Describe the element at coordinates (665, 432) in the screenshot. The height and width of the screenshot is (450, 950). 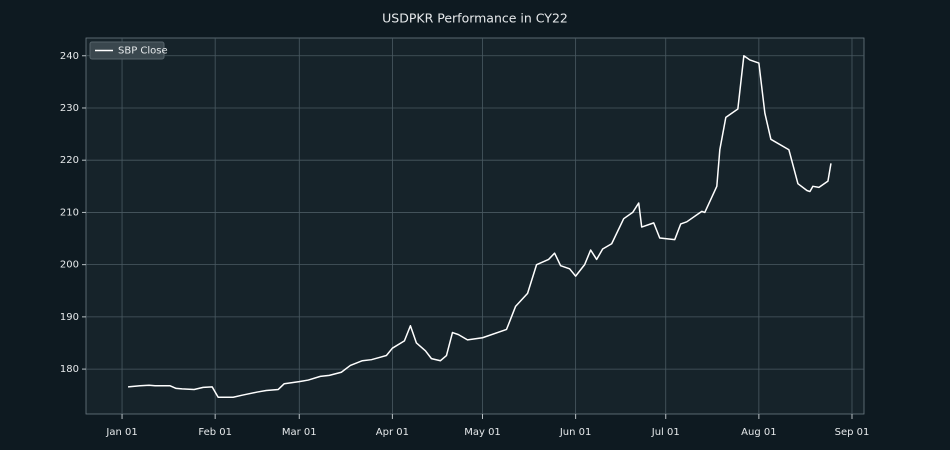
I see `x-tick-label: Jul 01` at that location.